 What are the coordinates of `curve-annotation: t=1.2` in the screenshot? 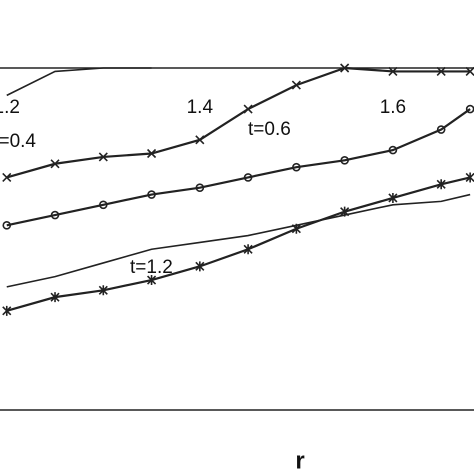 It's located at (151, 267).